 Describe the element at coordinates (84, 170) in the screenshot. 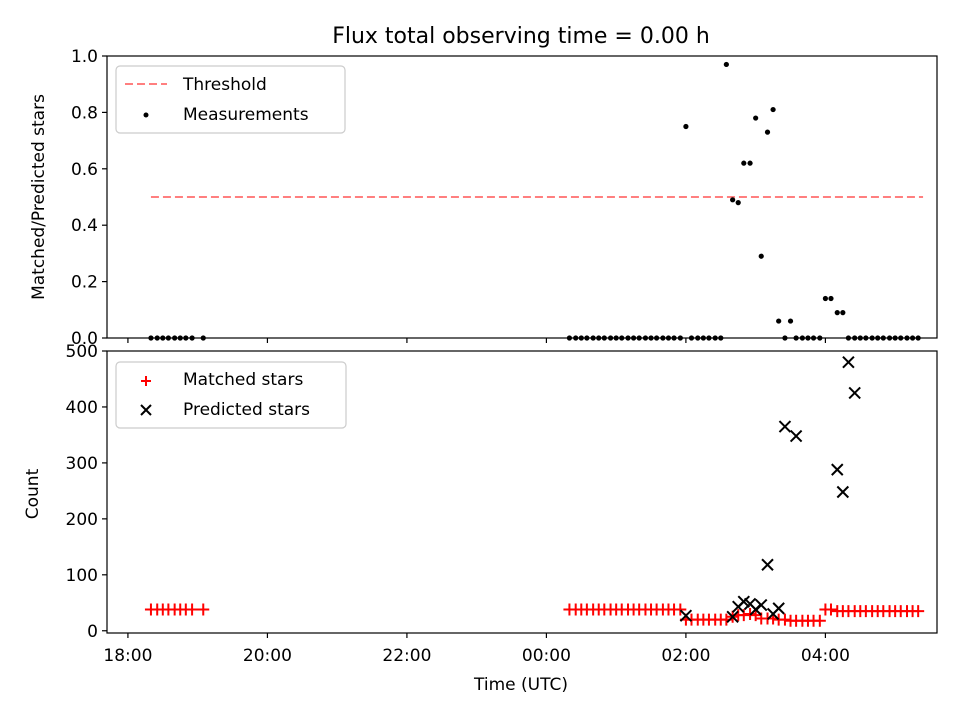

I see `top-y-tick-label: 0.6` at that location.